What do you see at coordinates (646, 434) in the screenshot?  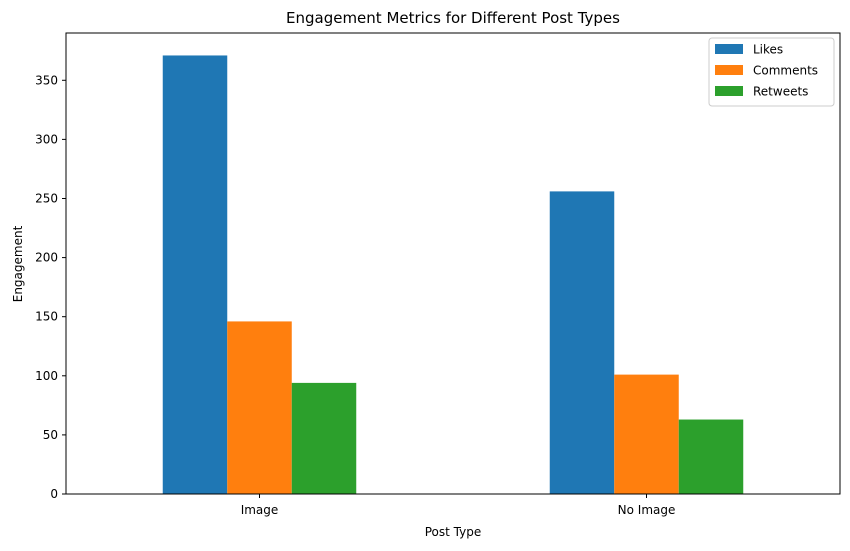 I see `bar-comments-no-image` at bounding box center [646, 434].